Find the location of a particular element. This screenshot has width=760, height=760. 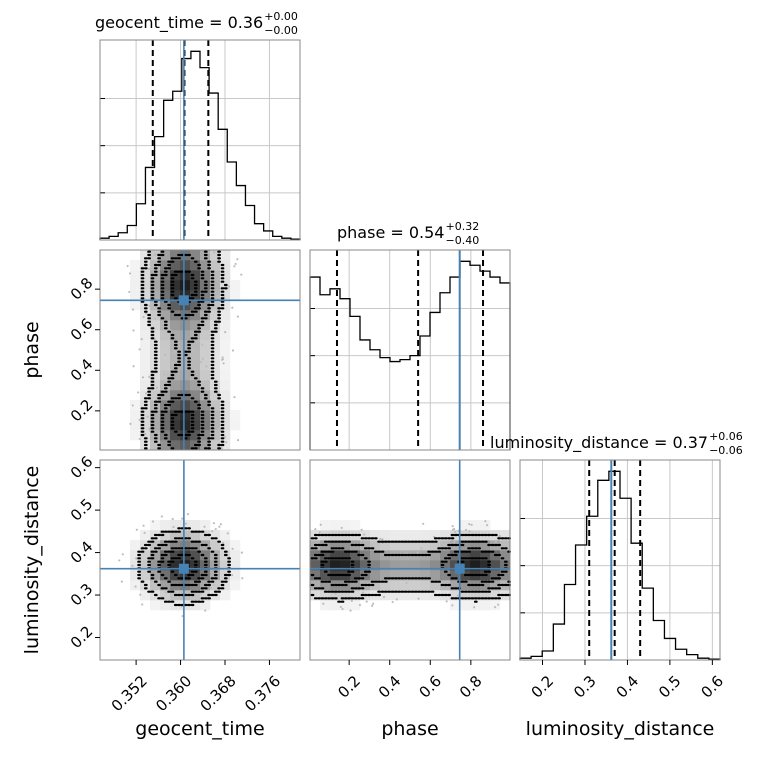

title-plus-error: +0.06 is located at coordinates (726, 436).